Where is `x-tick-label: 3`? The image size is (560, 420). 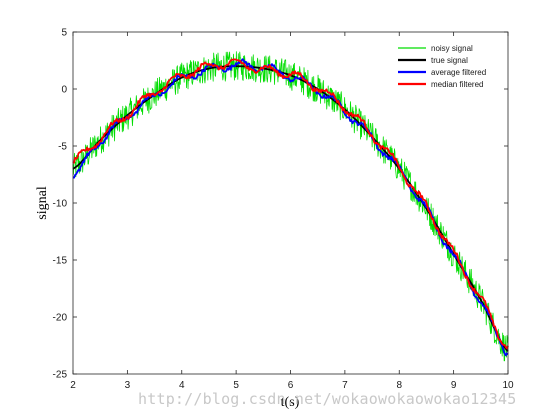 x-tick-label: 3 is located at coordinates (128, 385).